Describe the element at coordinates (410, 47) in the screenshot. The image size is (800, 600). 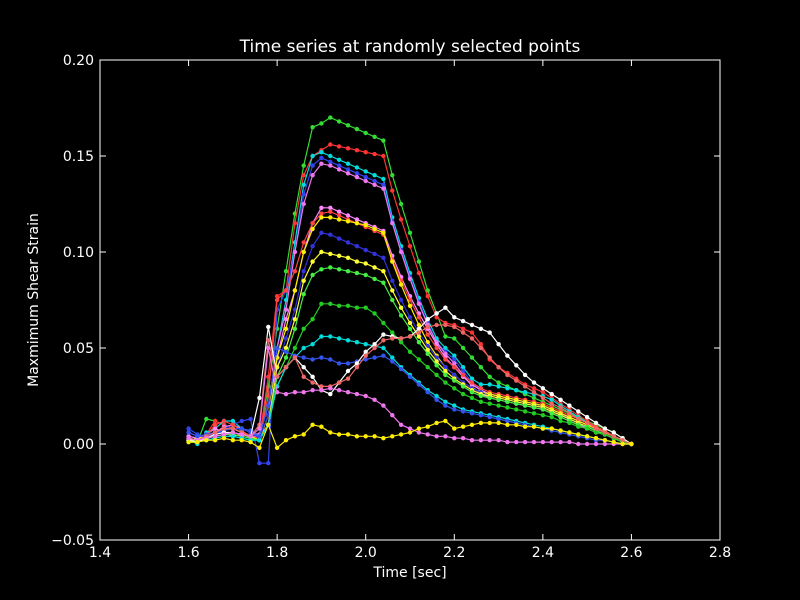
I see `chart-title: Time series at randomly selected points` at that location.